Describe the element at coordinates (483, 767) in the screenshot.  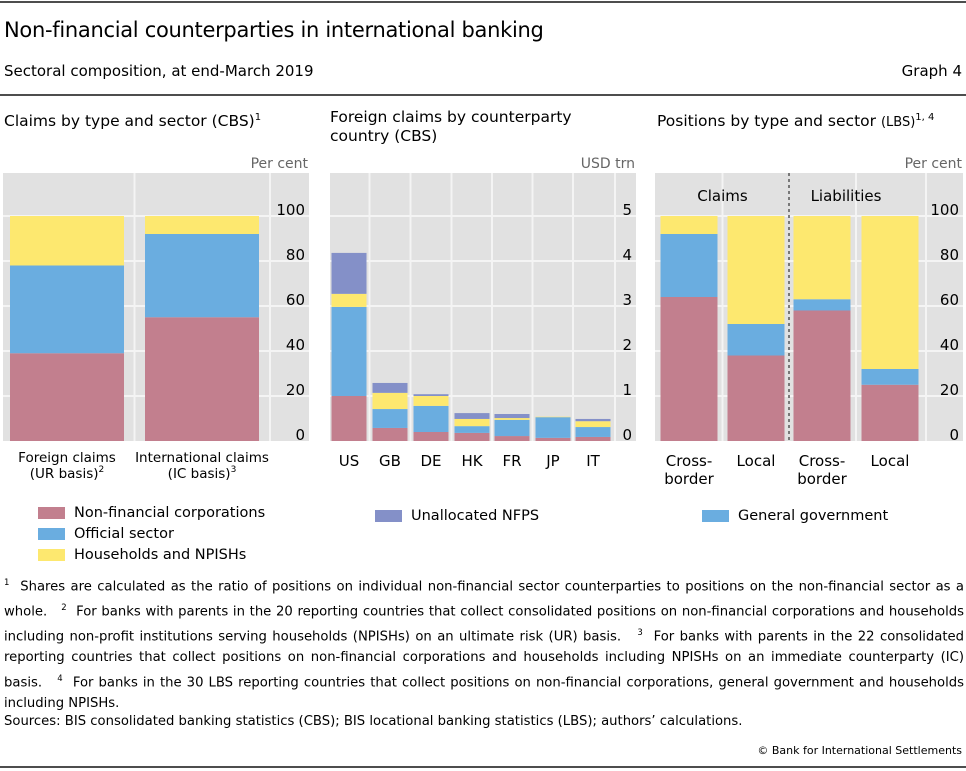
I see `bottom-rule` at that location.